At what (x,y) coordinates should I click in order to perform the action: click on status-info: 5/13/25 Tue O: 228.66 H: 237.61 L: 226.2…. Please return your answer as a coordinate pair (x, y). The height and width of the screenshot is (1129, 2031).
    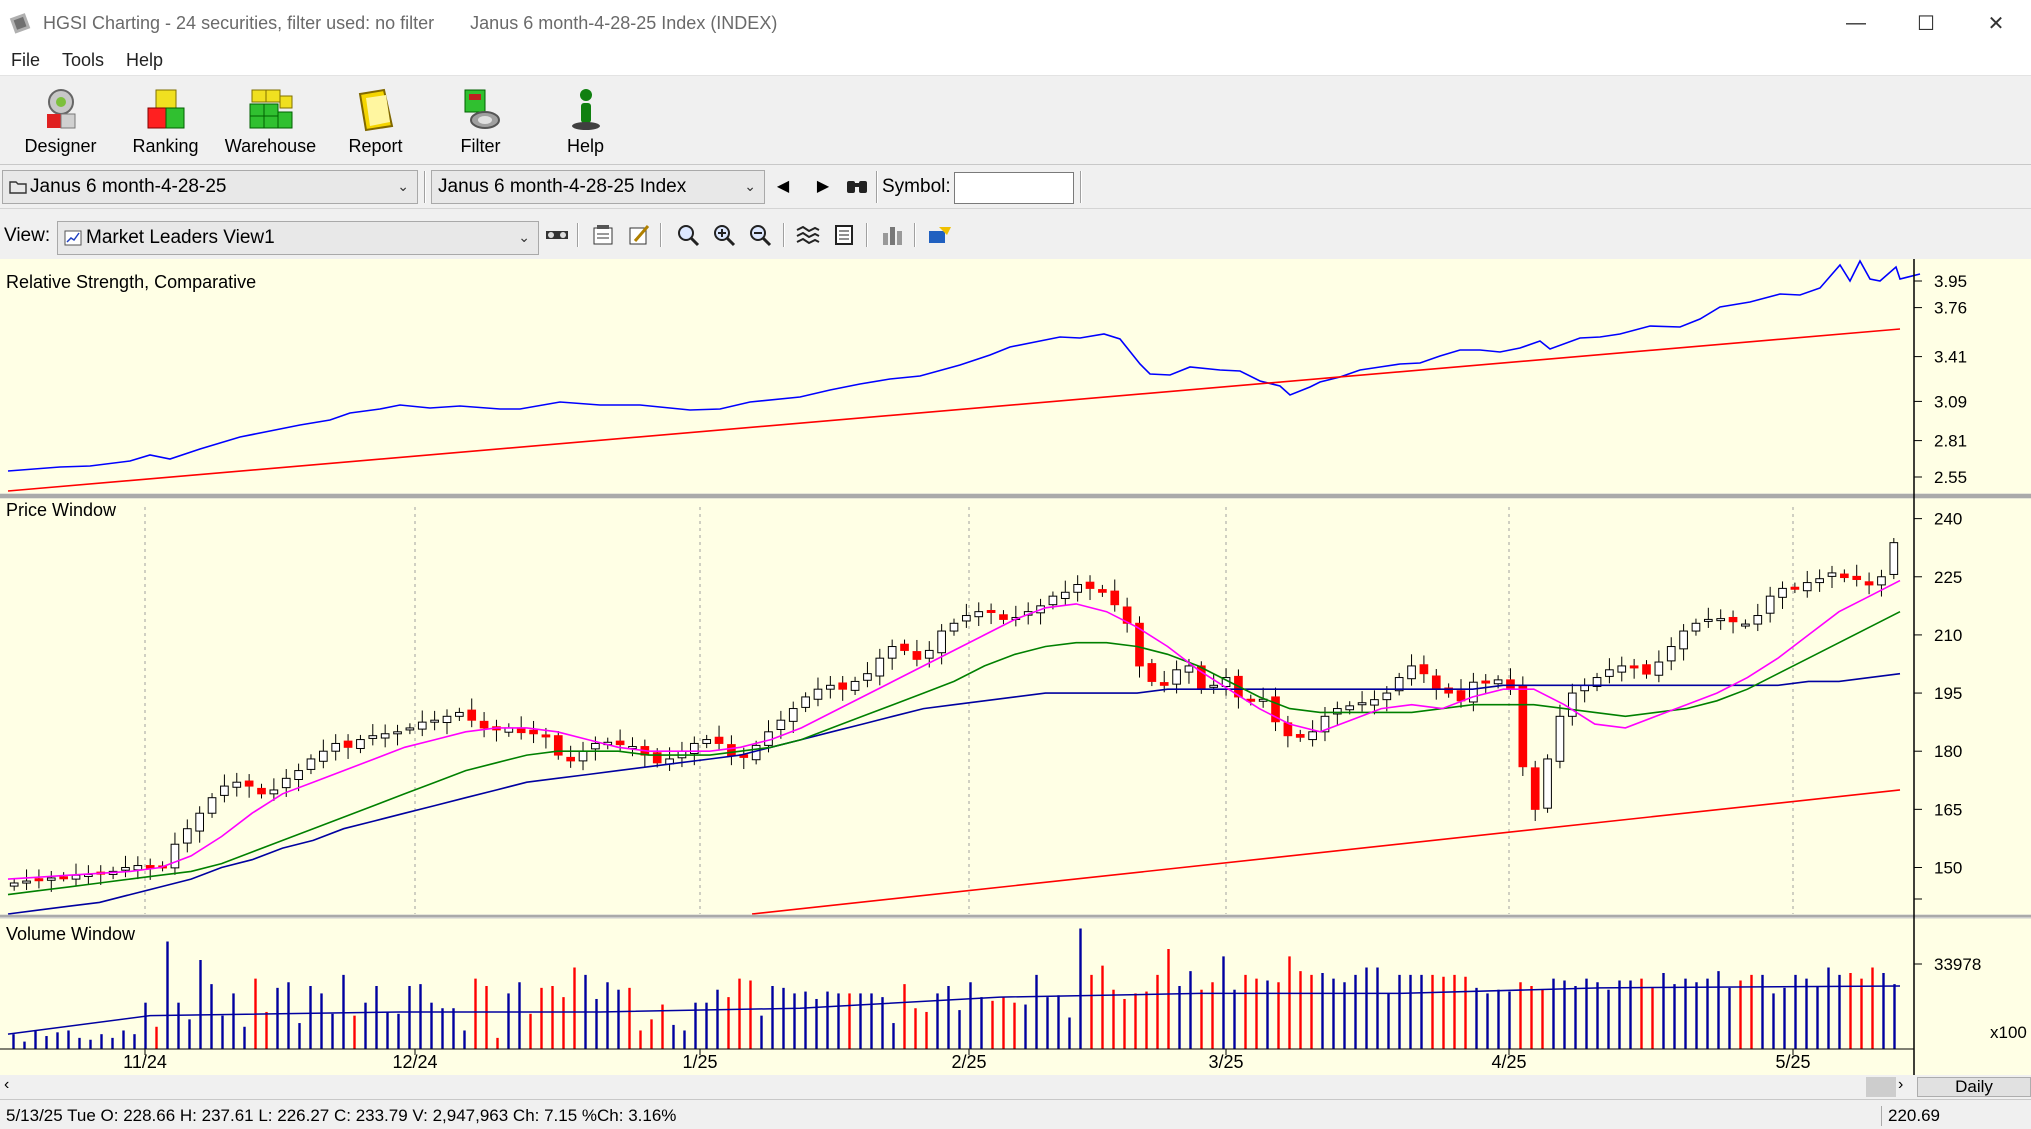
    Looking at the image, I should click on (341, 1115).